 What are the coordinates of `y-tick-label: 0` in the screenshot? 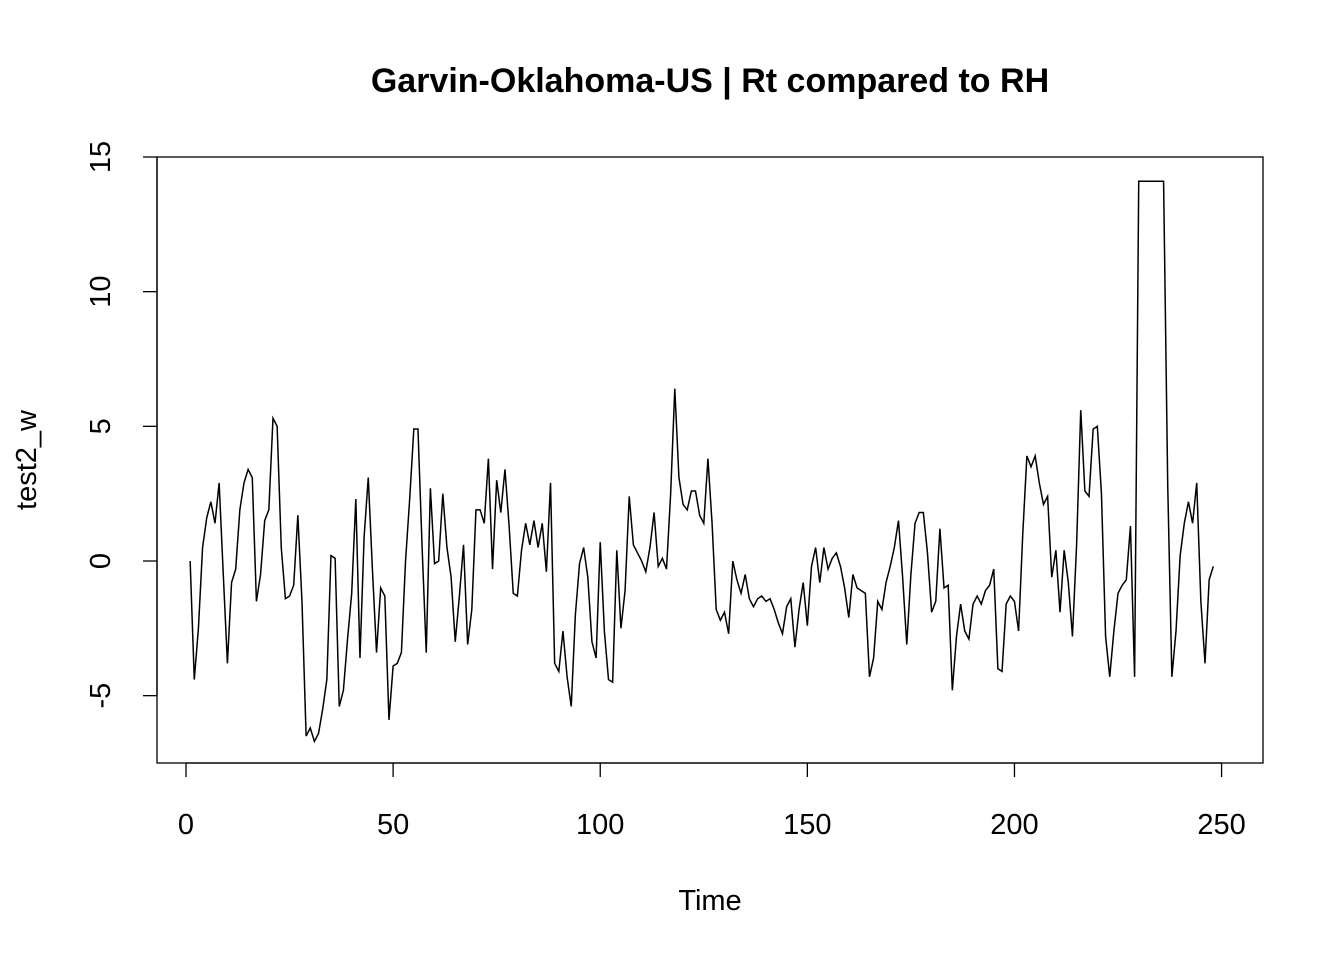 It's located at (101, 561).